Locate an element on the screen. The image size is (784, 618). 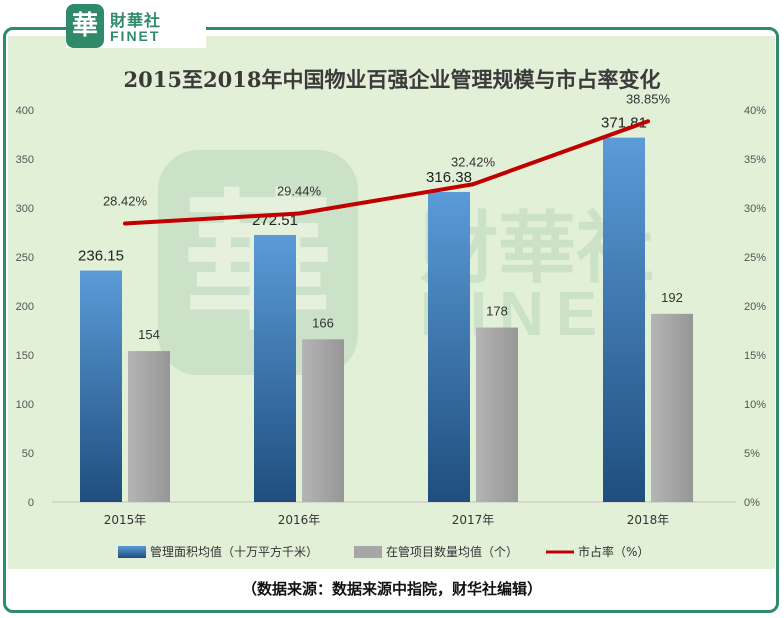
right-tick-label: 25% is located at coordinates (755, 258).